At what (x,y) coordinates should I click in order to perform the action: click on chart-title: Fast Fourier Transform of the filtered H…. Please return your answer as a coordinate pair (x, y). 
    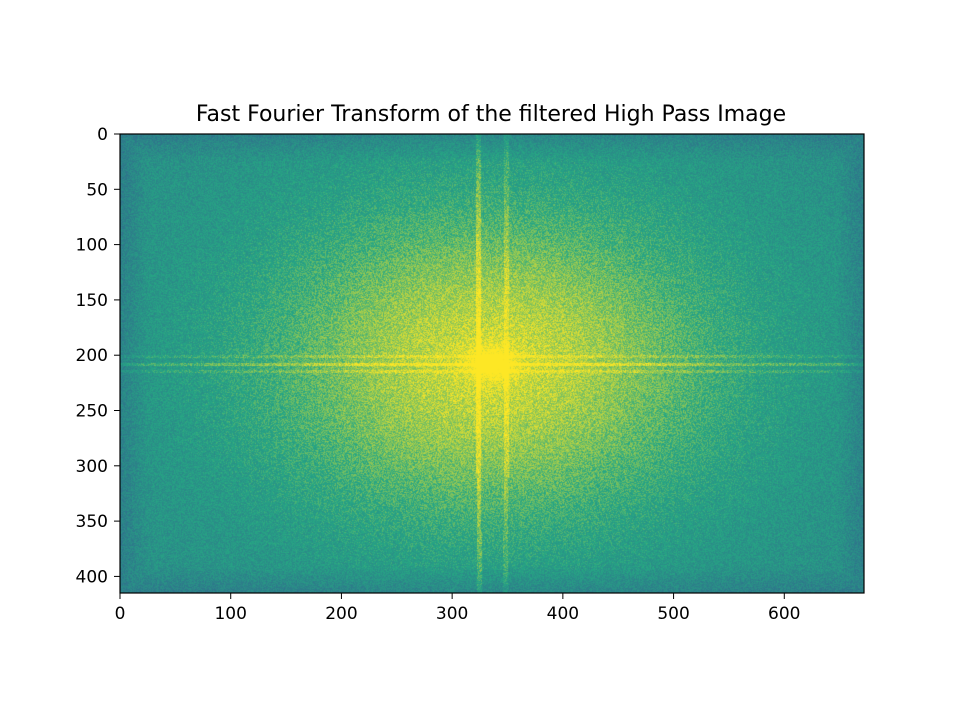
    Looking at the image, I should click on (491, 114).